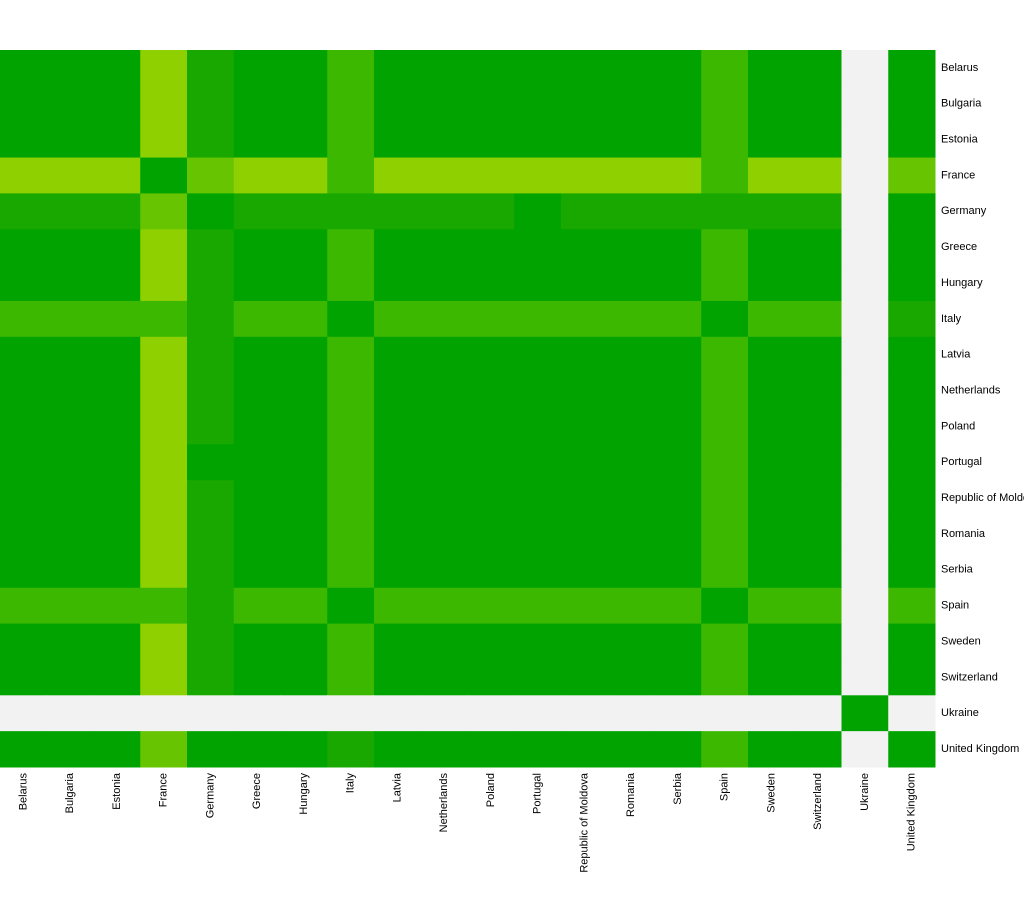 The height and width of the screenshot is (907, 1024). Describe the element at coordinates (584, 822) in the screenshot. I see `column-label: Republic of Moldova` at that location.